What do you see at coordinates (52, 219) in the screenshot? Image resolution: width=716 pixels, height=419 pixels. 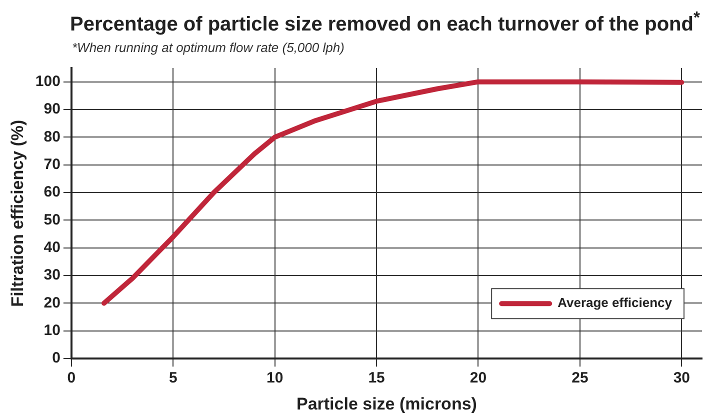 I see `y-tick-label: 50` at bounding box center [52, 219].